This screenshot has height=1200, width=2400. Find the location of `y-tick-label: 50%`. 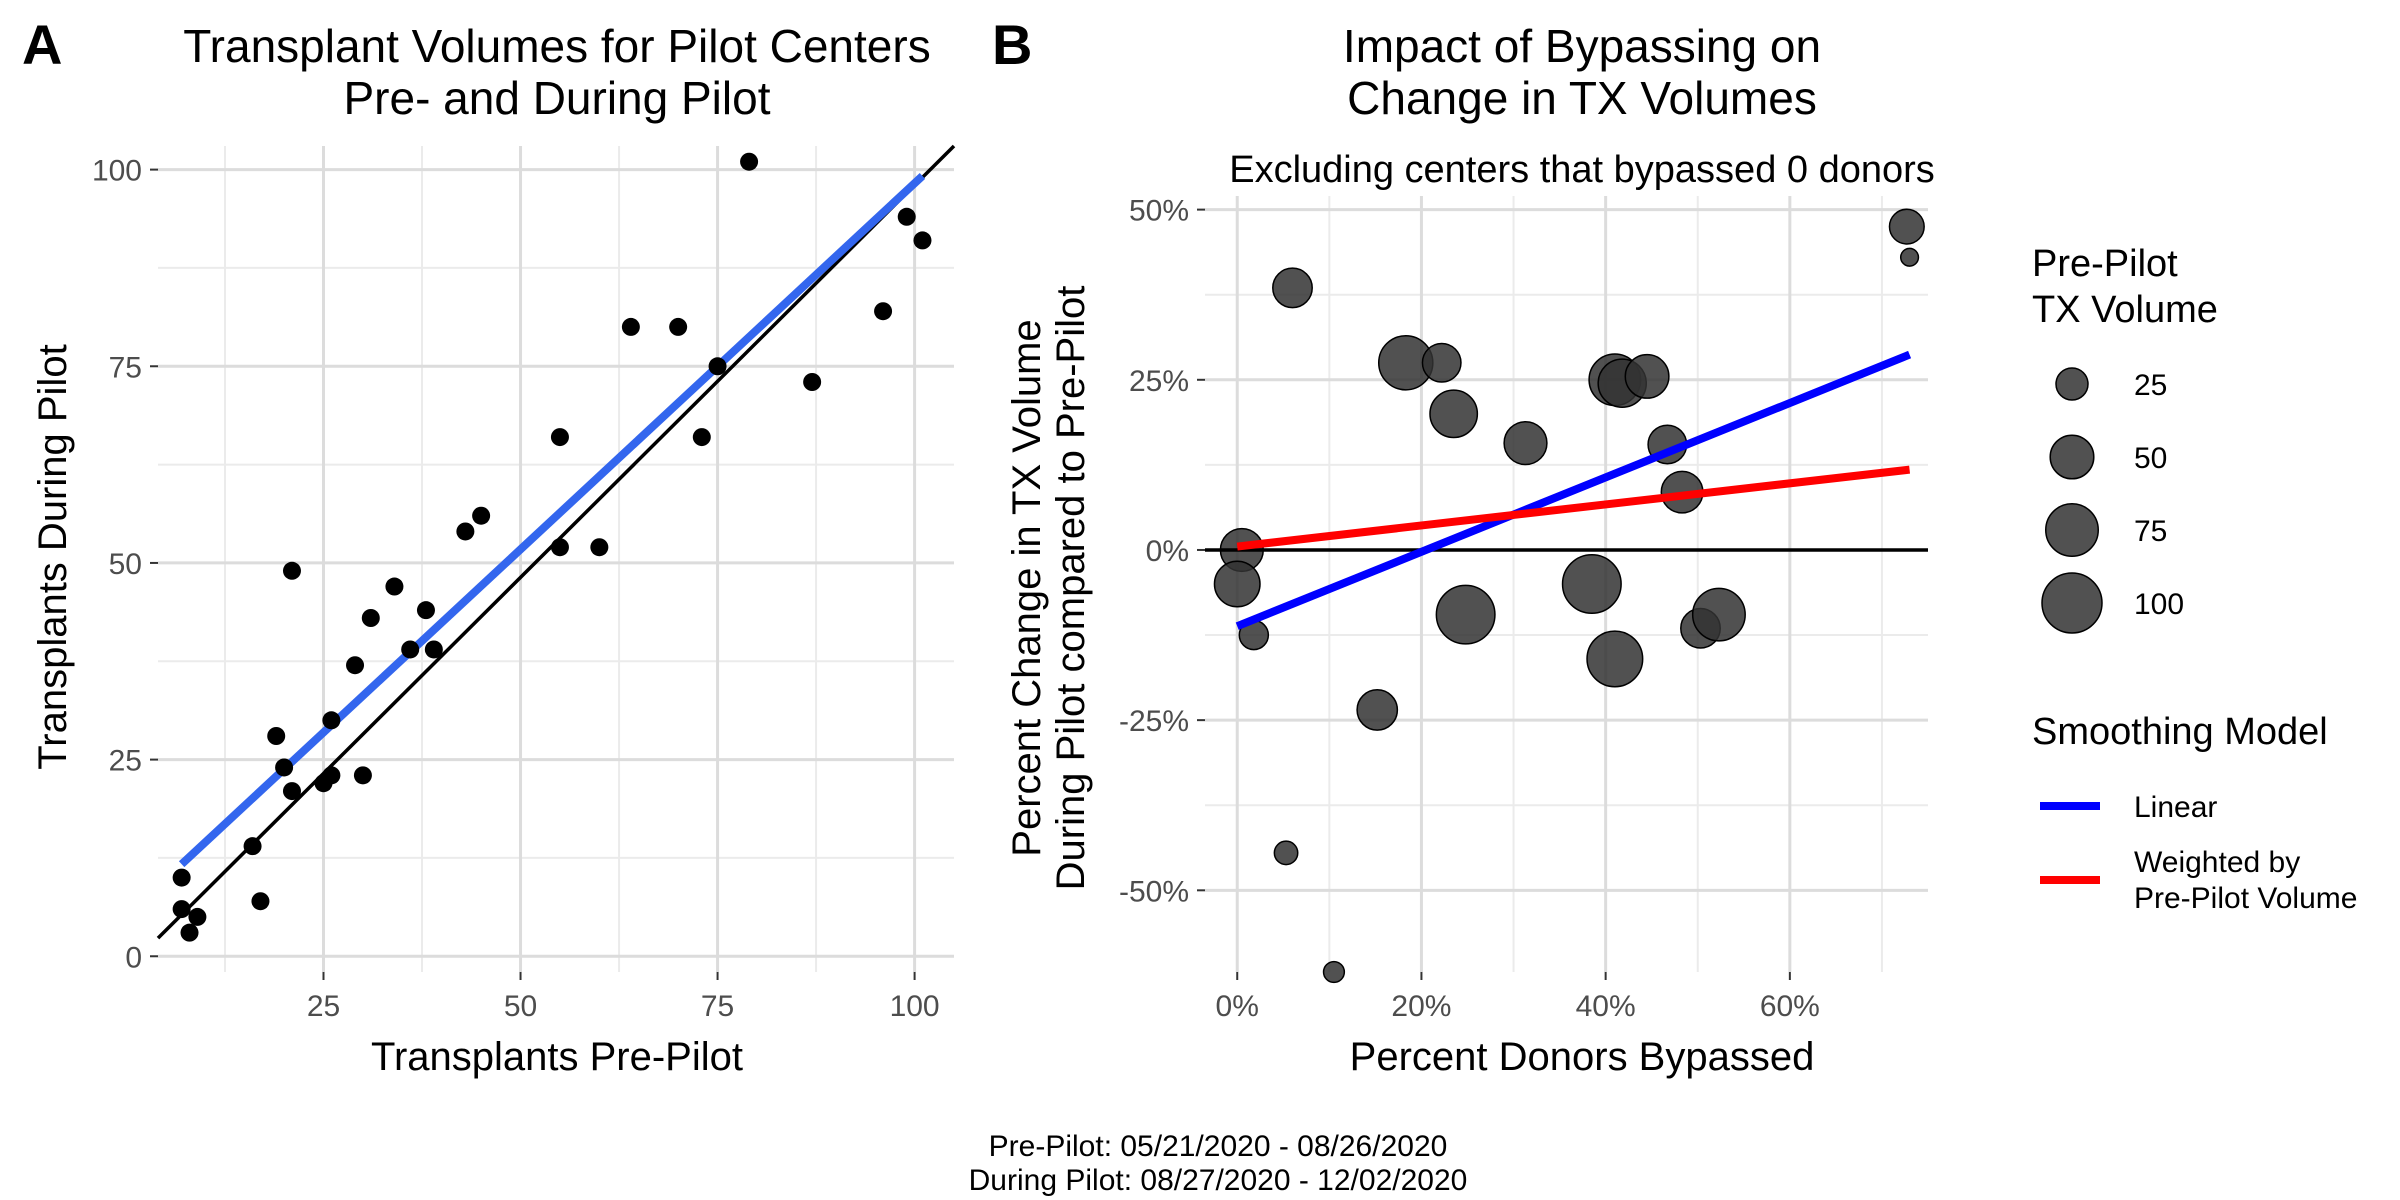

y-tick-label: 50% is located at coordinates (1159, 211).